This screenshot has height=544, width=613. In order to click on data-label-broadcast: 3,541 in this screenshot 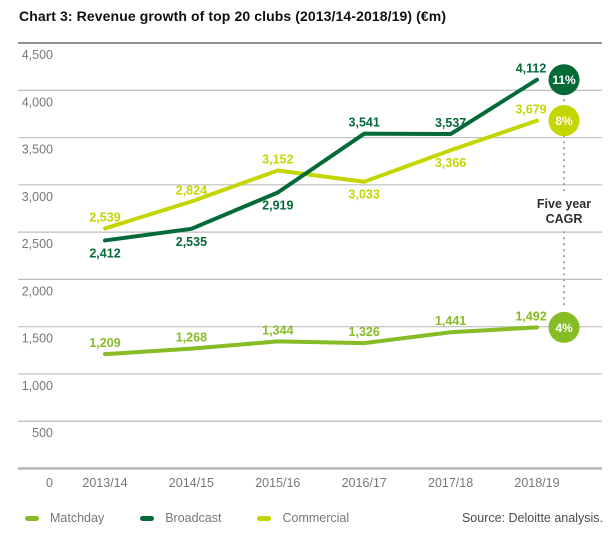, I will do `click(364, 123)`.